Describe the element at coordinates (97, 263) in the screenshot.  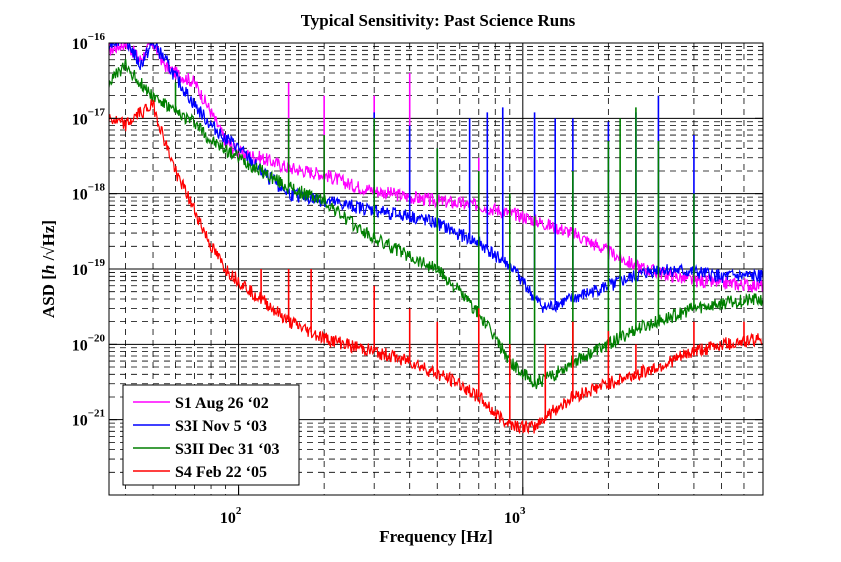
I see `y-tick-exponent: −19` at that location.